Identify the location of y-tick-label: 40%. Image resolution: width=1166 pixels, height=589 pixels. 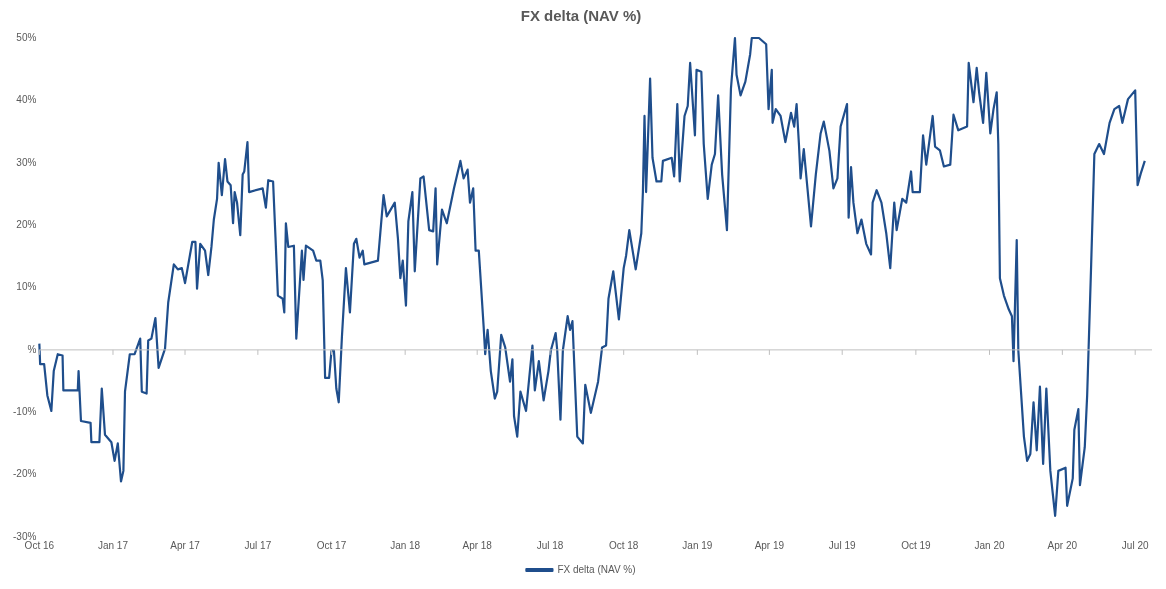
(26, 100).